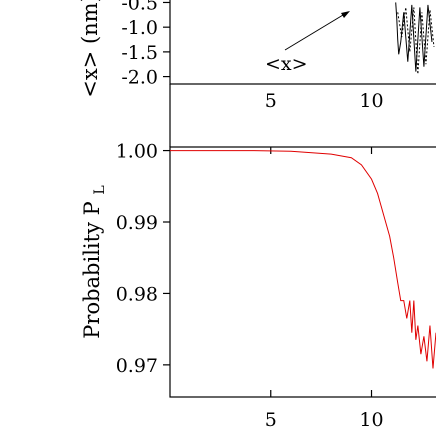  I want to click on top-annotation: <x>, so click(286, 64).